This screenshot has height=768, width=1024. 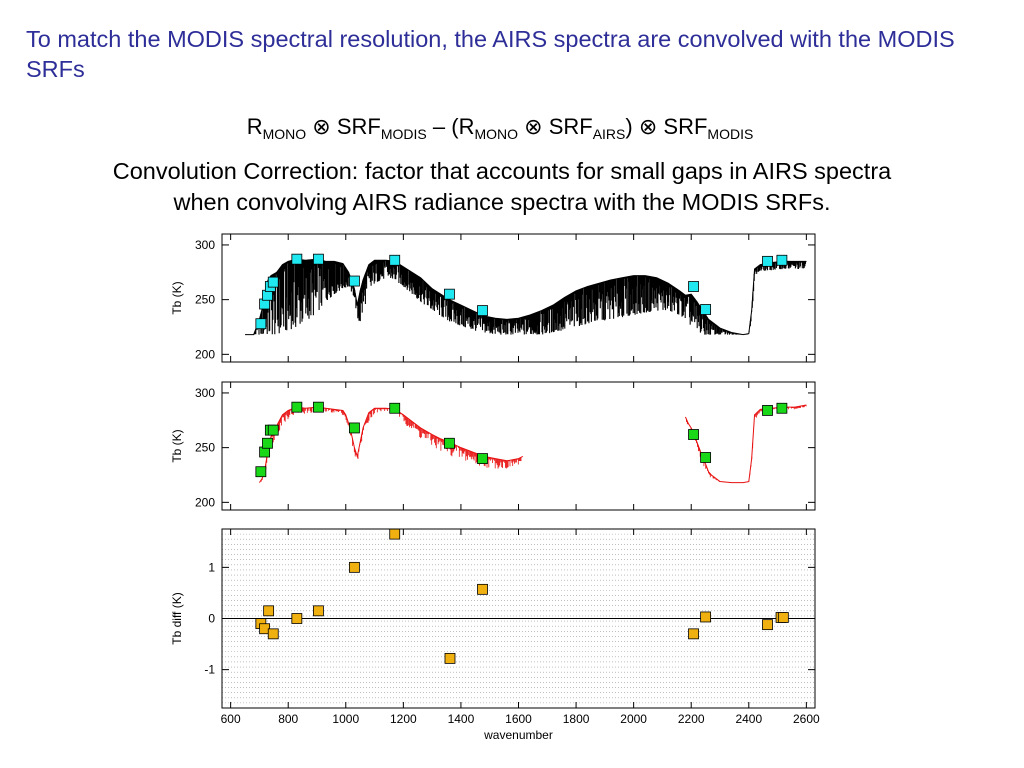 What do you see at coordinates (211, 619) in the screenshot?
I see `y-tick-label: 0` at bounding box center [211, 619].